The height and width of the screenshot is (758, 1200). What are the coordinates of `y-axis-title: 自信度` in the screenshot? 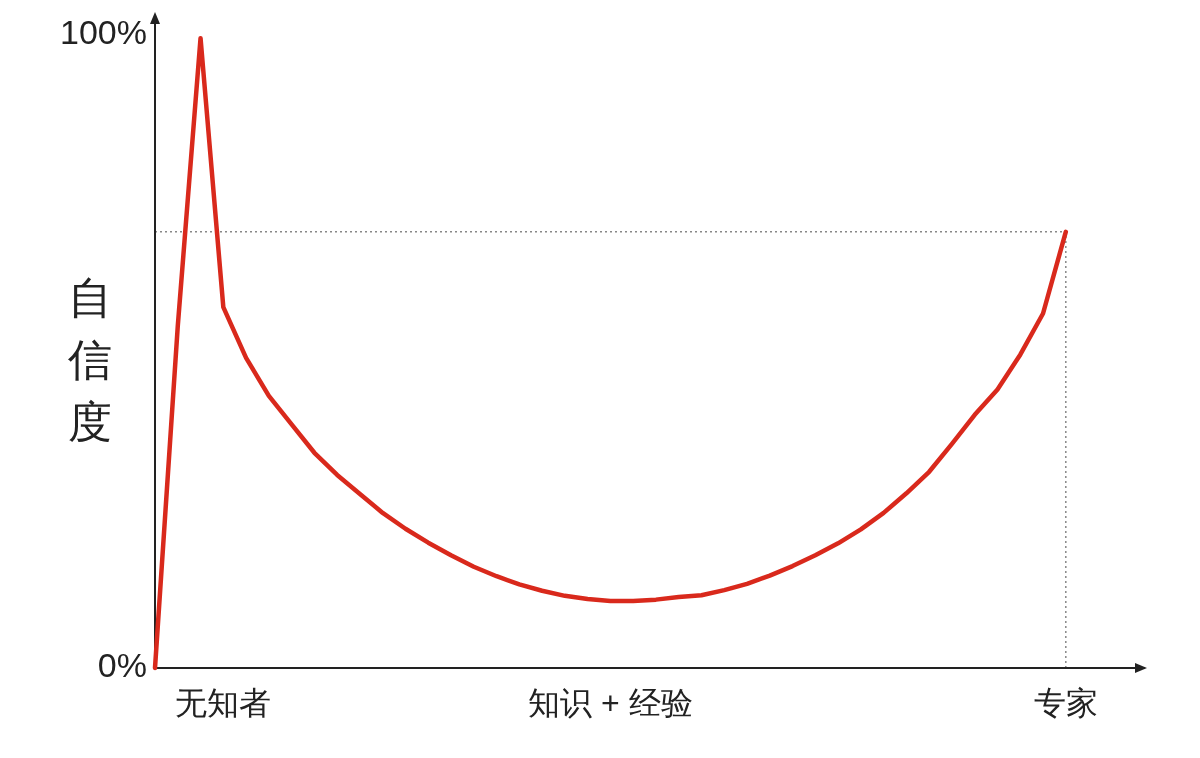 It's located at (90, 359).